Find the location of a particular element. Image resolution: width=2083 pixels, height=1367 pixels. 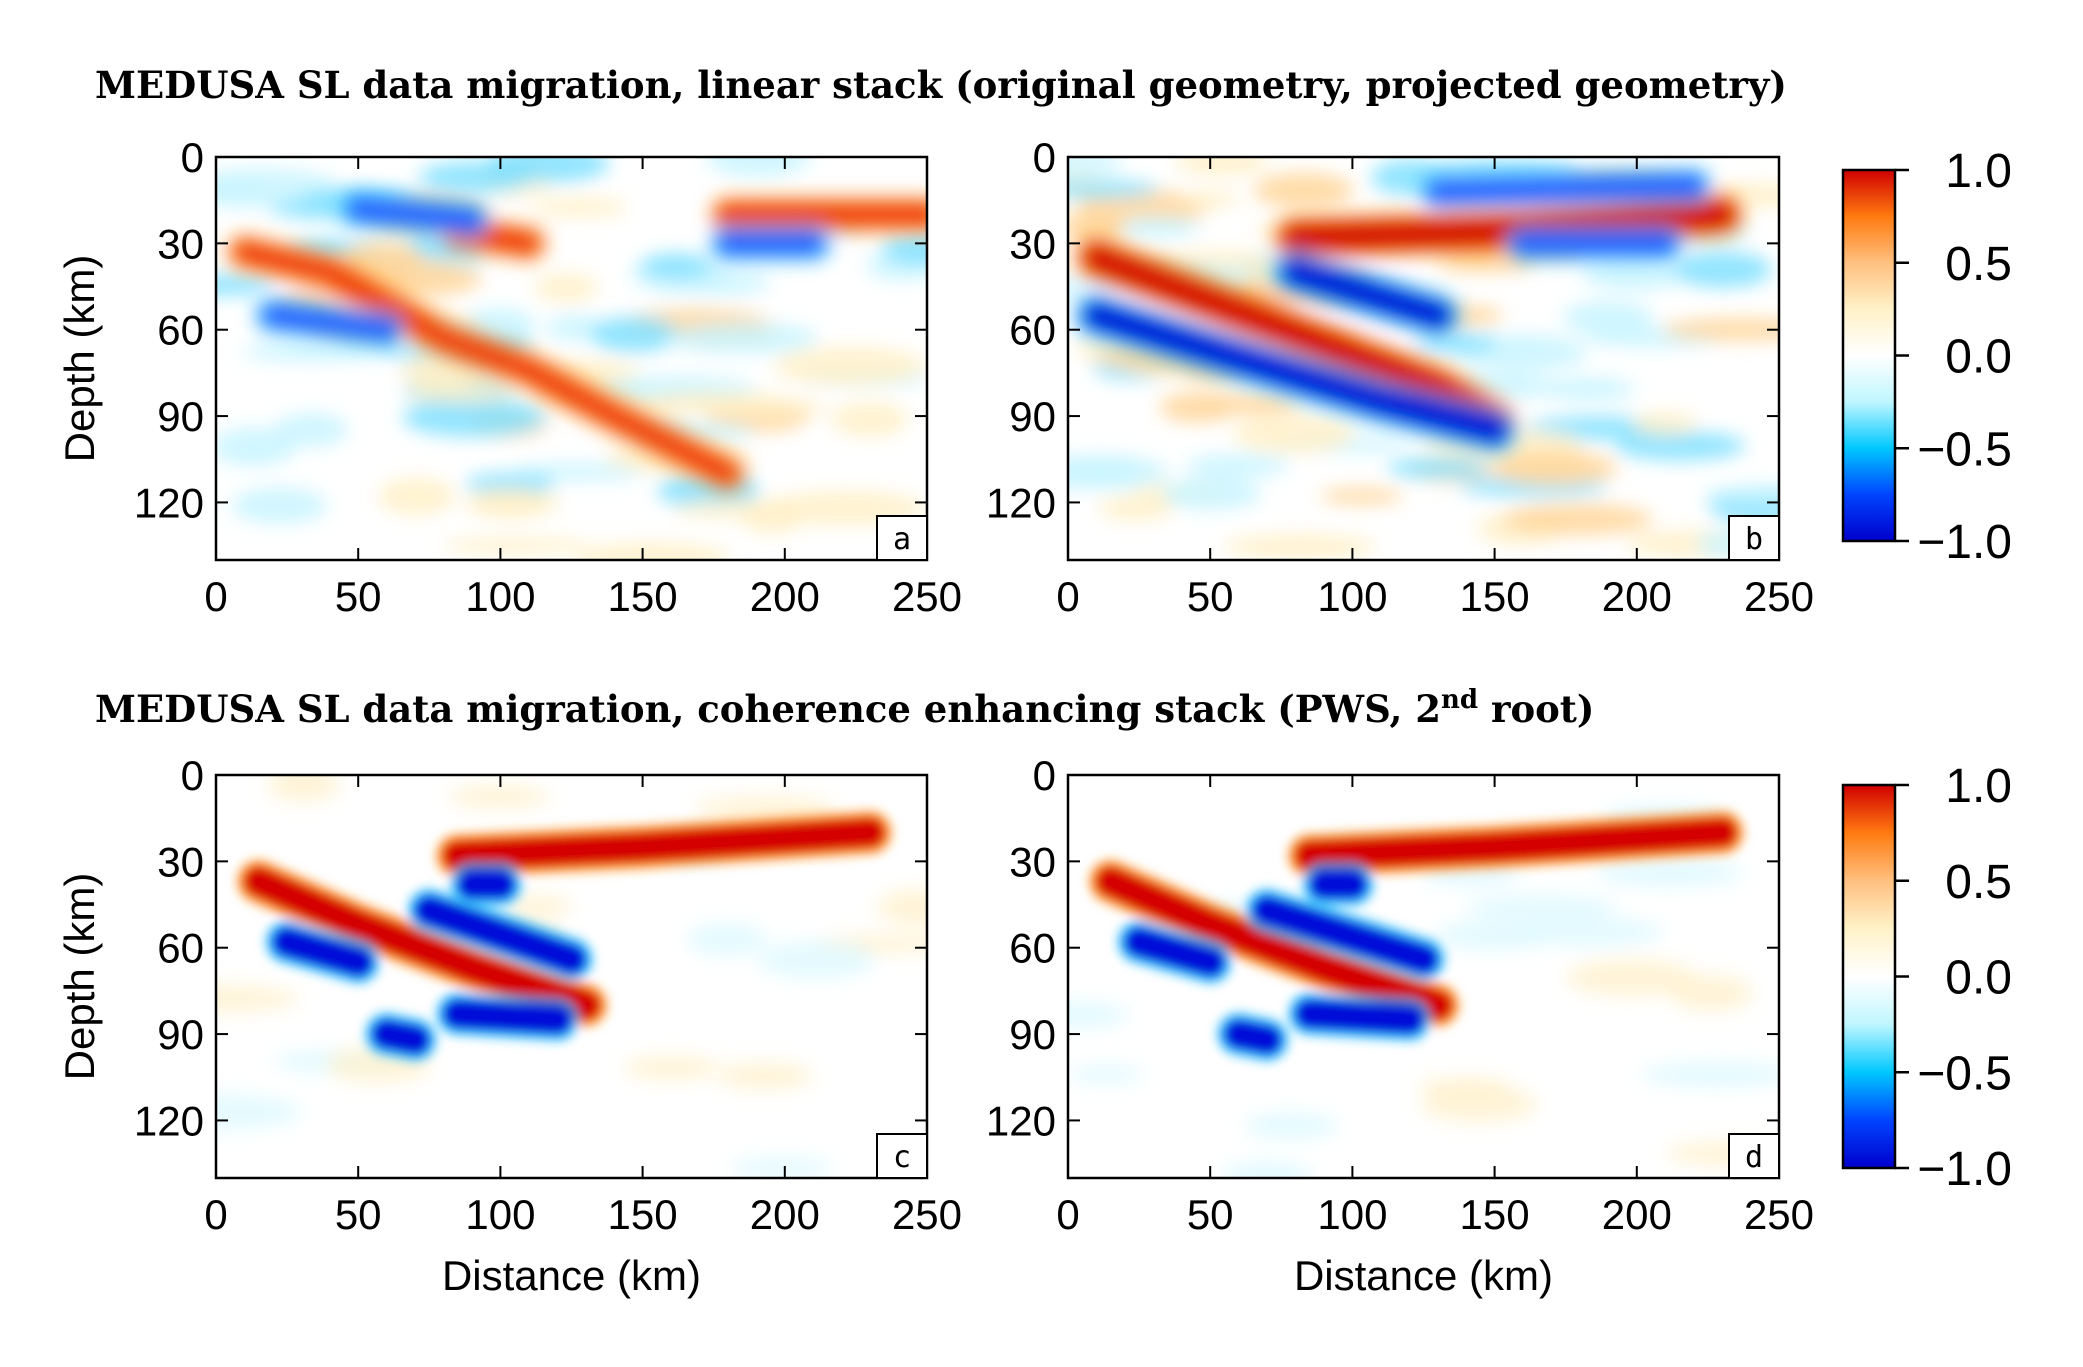

x-tick-label: 100 is located at coordinates (1352, 596).